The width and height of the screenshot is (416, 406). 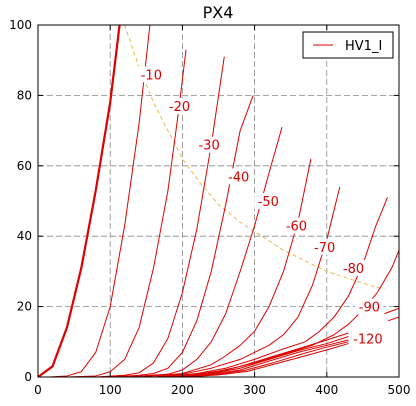 I want to click on x-tick-label: 300, so click(x=254, y=390).